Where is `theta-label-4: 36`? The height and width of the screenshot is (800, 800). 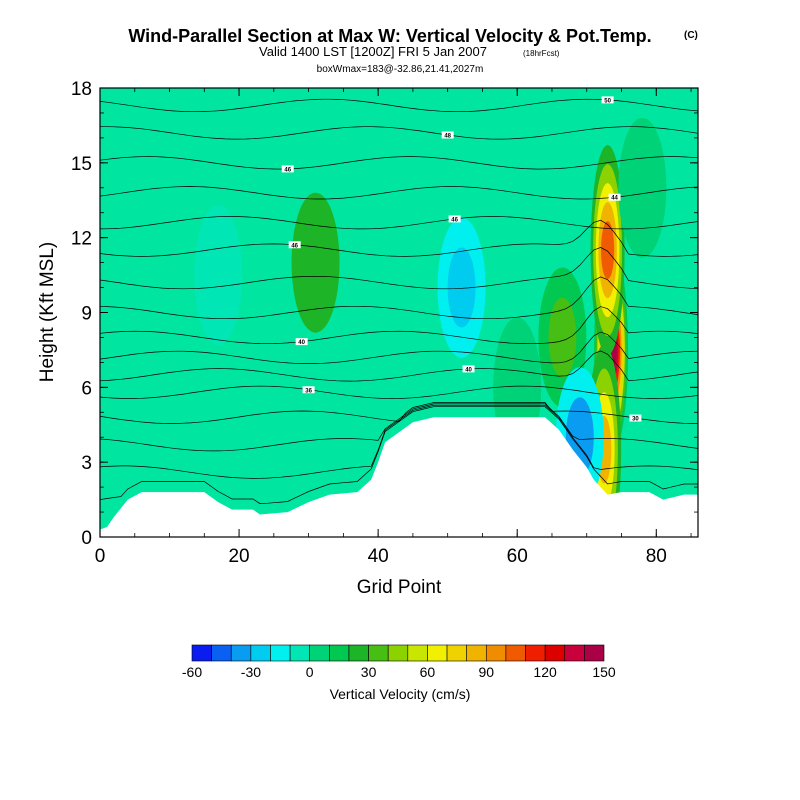
theta-label-4: 36 is located at coordinates (308, 391).